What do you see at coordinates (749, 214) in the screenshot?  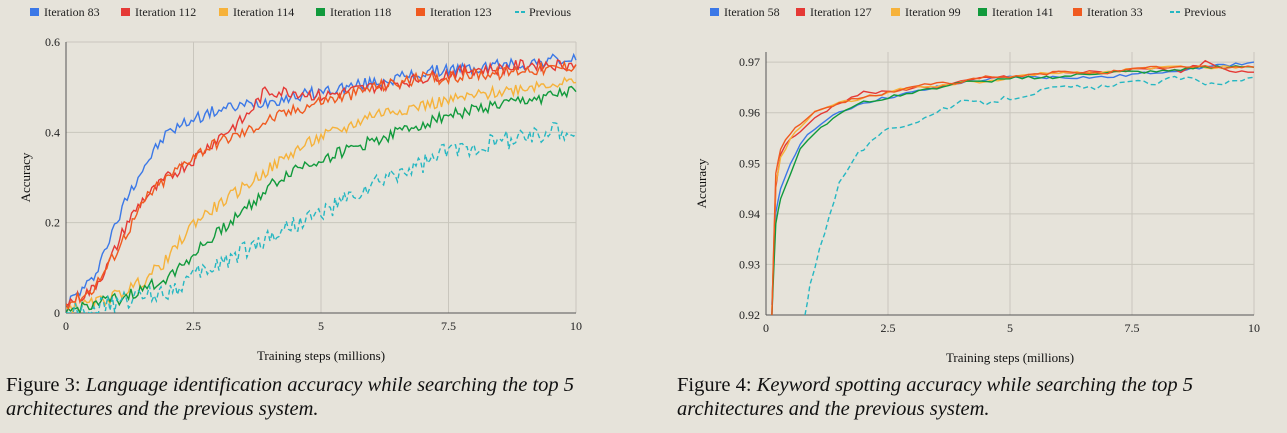 I see `y-tick-label: 0.94` at bounding box center [749, 214].